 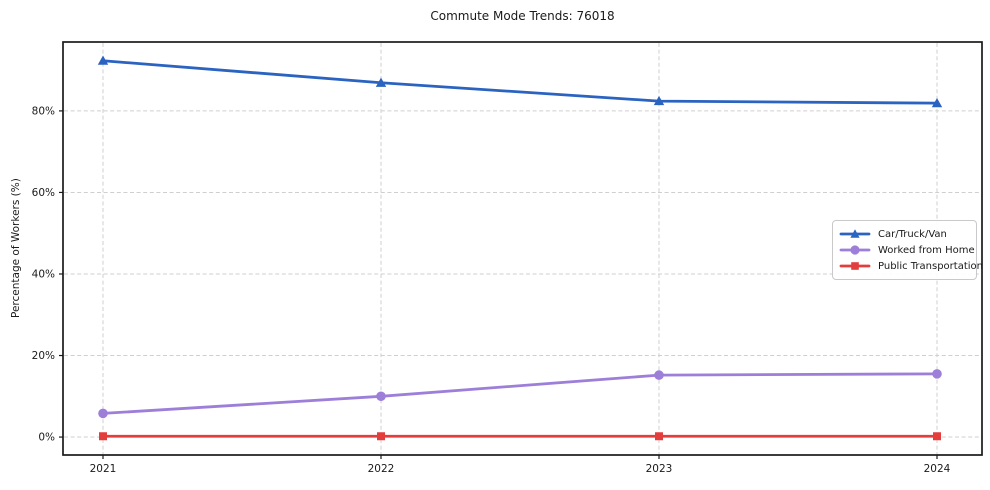 What do you see at coordinates (937, 374) in the screenshot?
I see `data-point-worked-from-home-2024` at bounding box center [937, 374].